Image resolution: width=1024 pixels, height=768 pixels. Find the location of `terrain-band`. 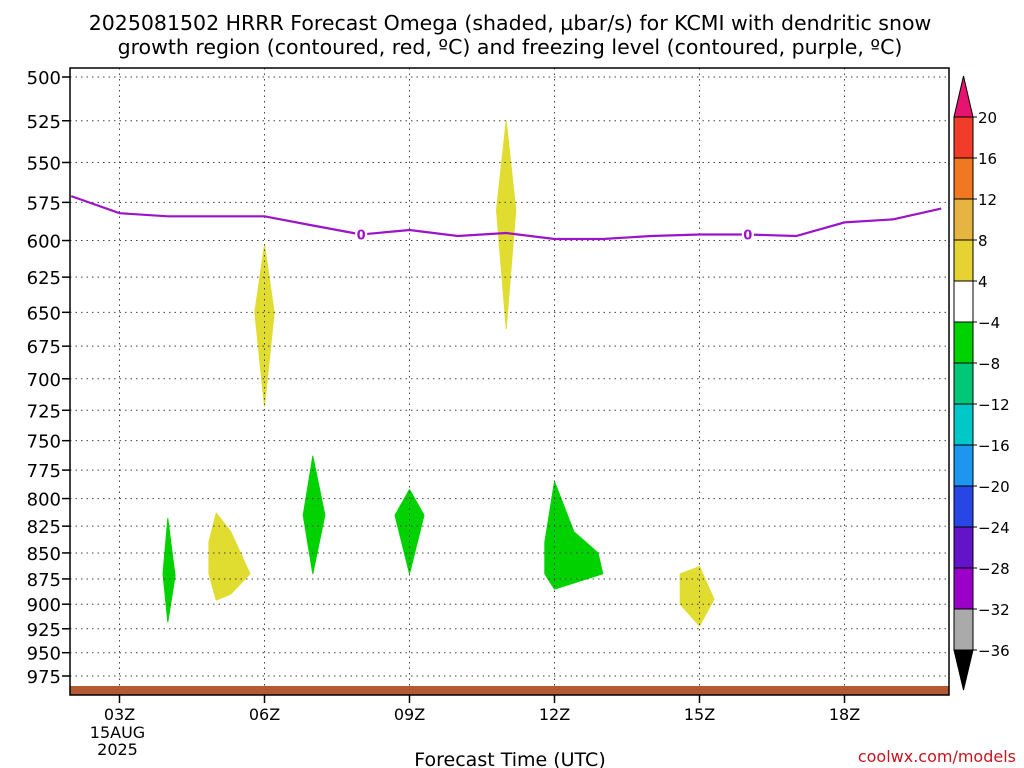

terrain-band is located at coordinates (509, 690).